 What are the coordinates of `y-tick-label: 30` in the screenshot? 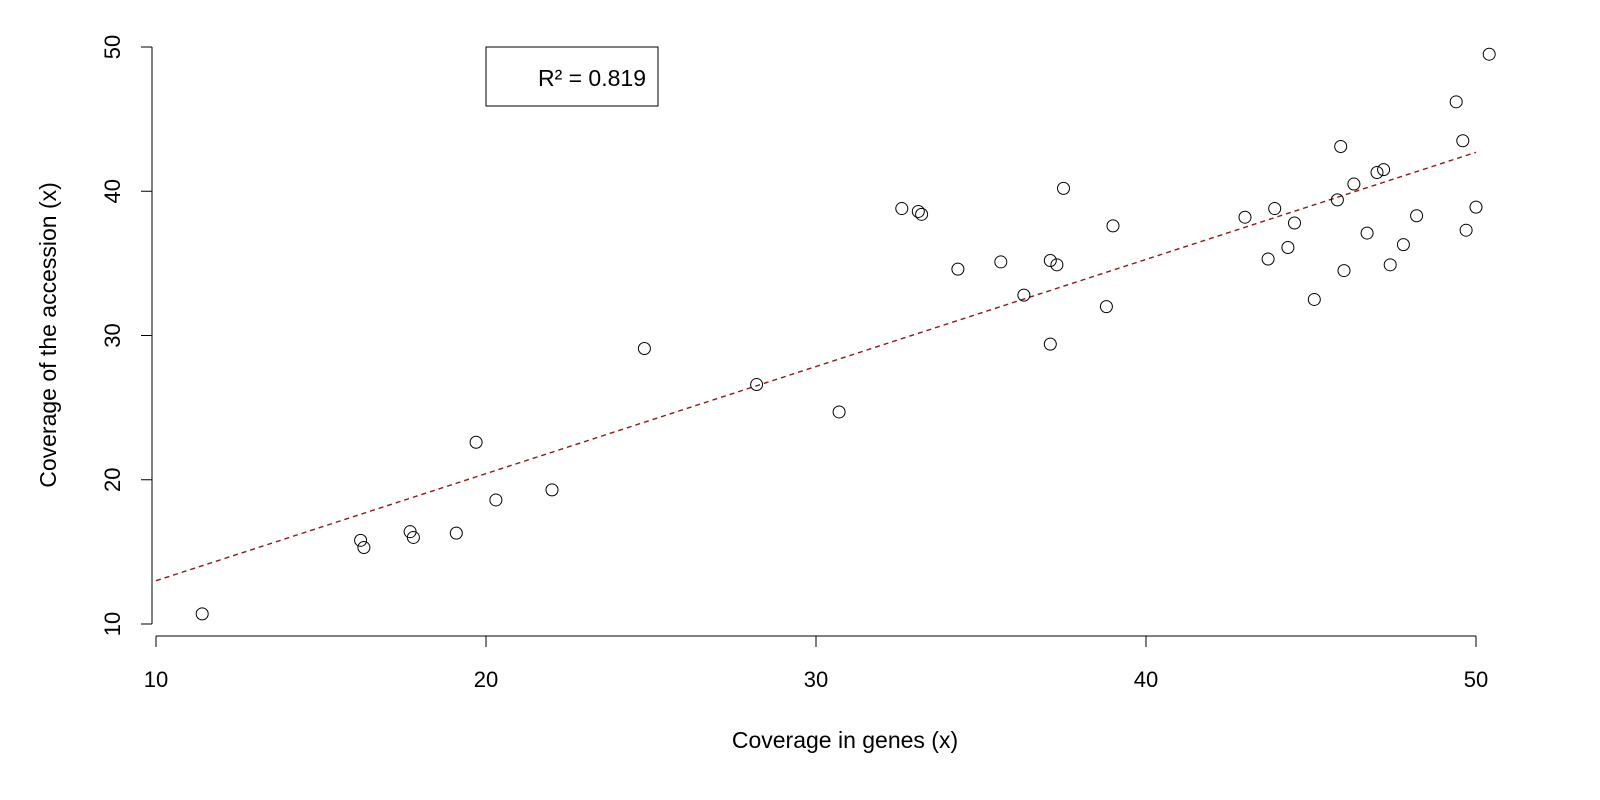 It's located at (112, 335).